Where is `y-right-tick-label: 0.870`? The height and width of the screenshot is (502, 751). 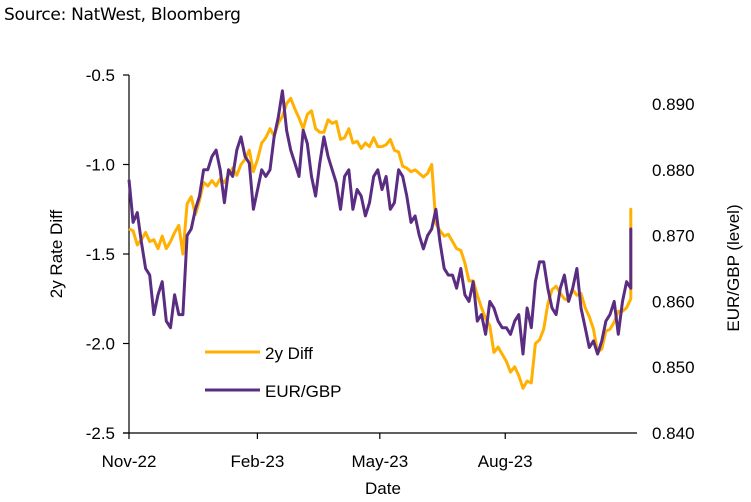
y-right-tick-label: 0.870 is located at coordinates (673, 236).